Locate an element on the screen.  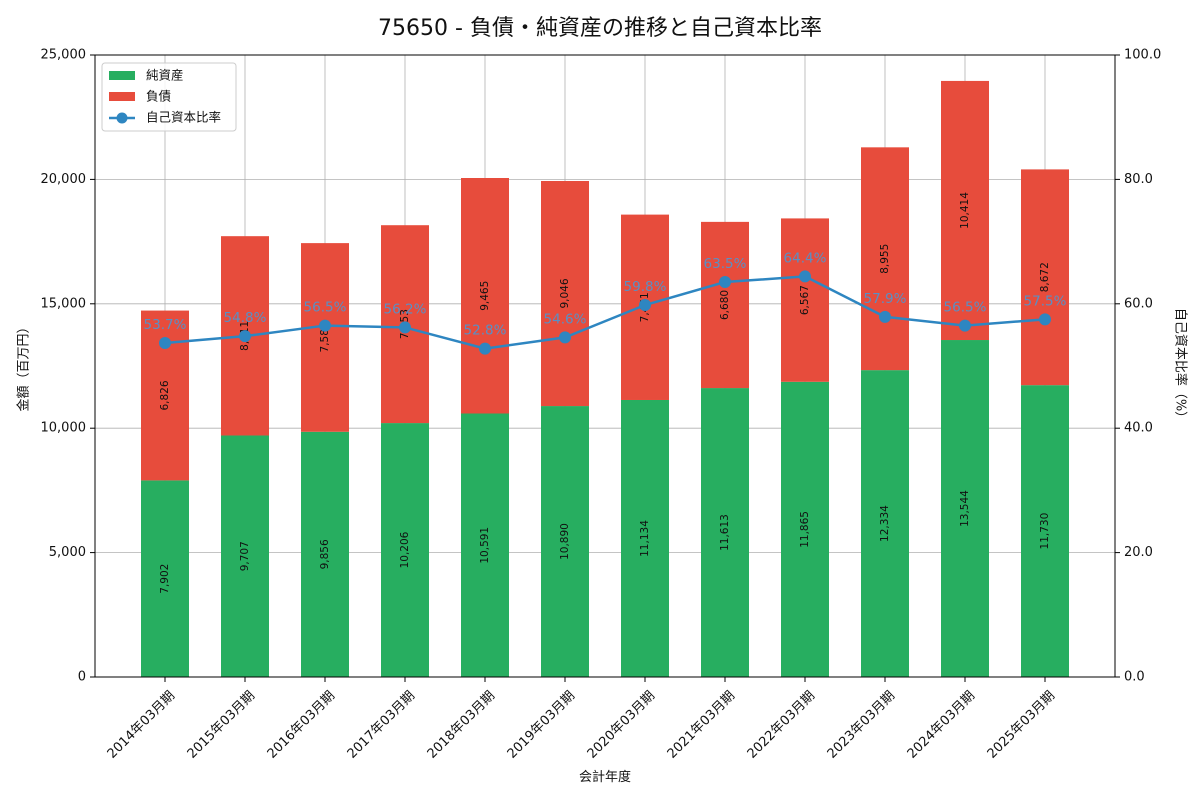
data-label-liabilities: 6,826 is located at coordinates (165, 395).